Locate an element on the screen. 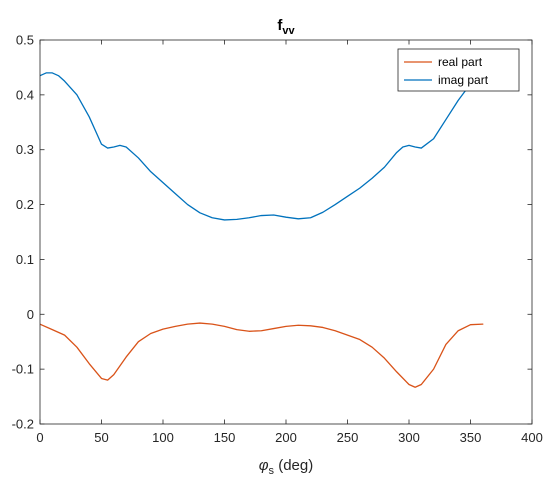 The image size is (550, 485). y-tick-label: 0.1 is located at coordinates (25, 259).